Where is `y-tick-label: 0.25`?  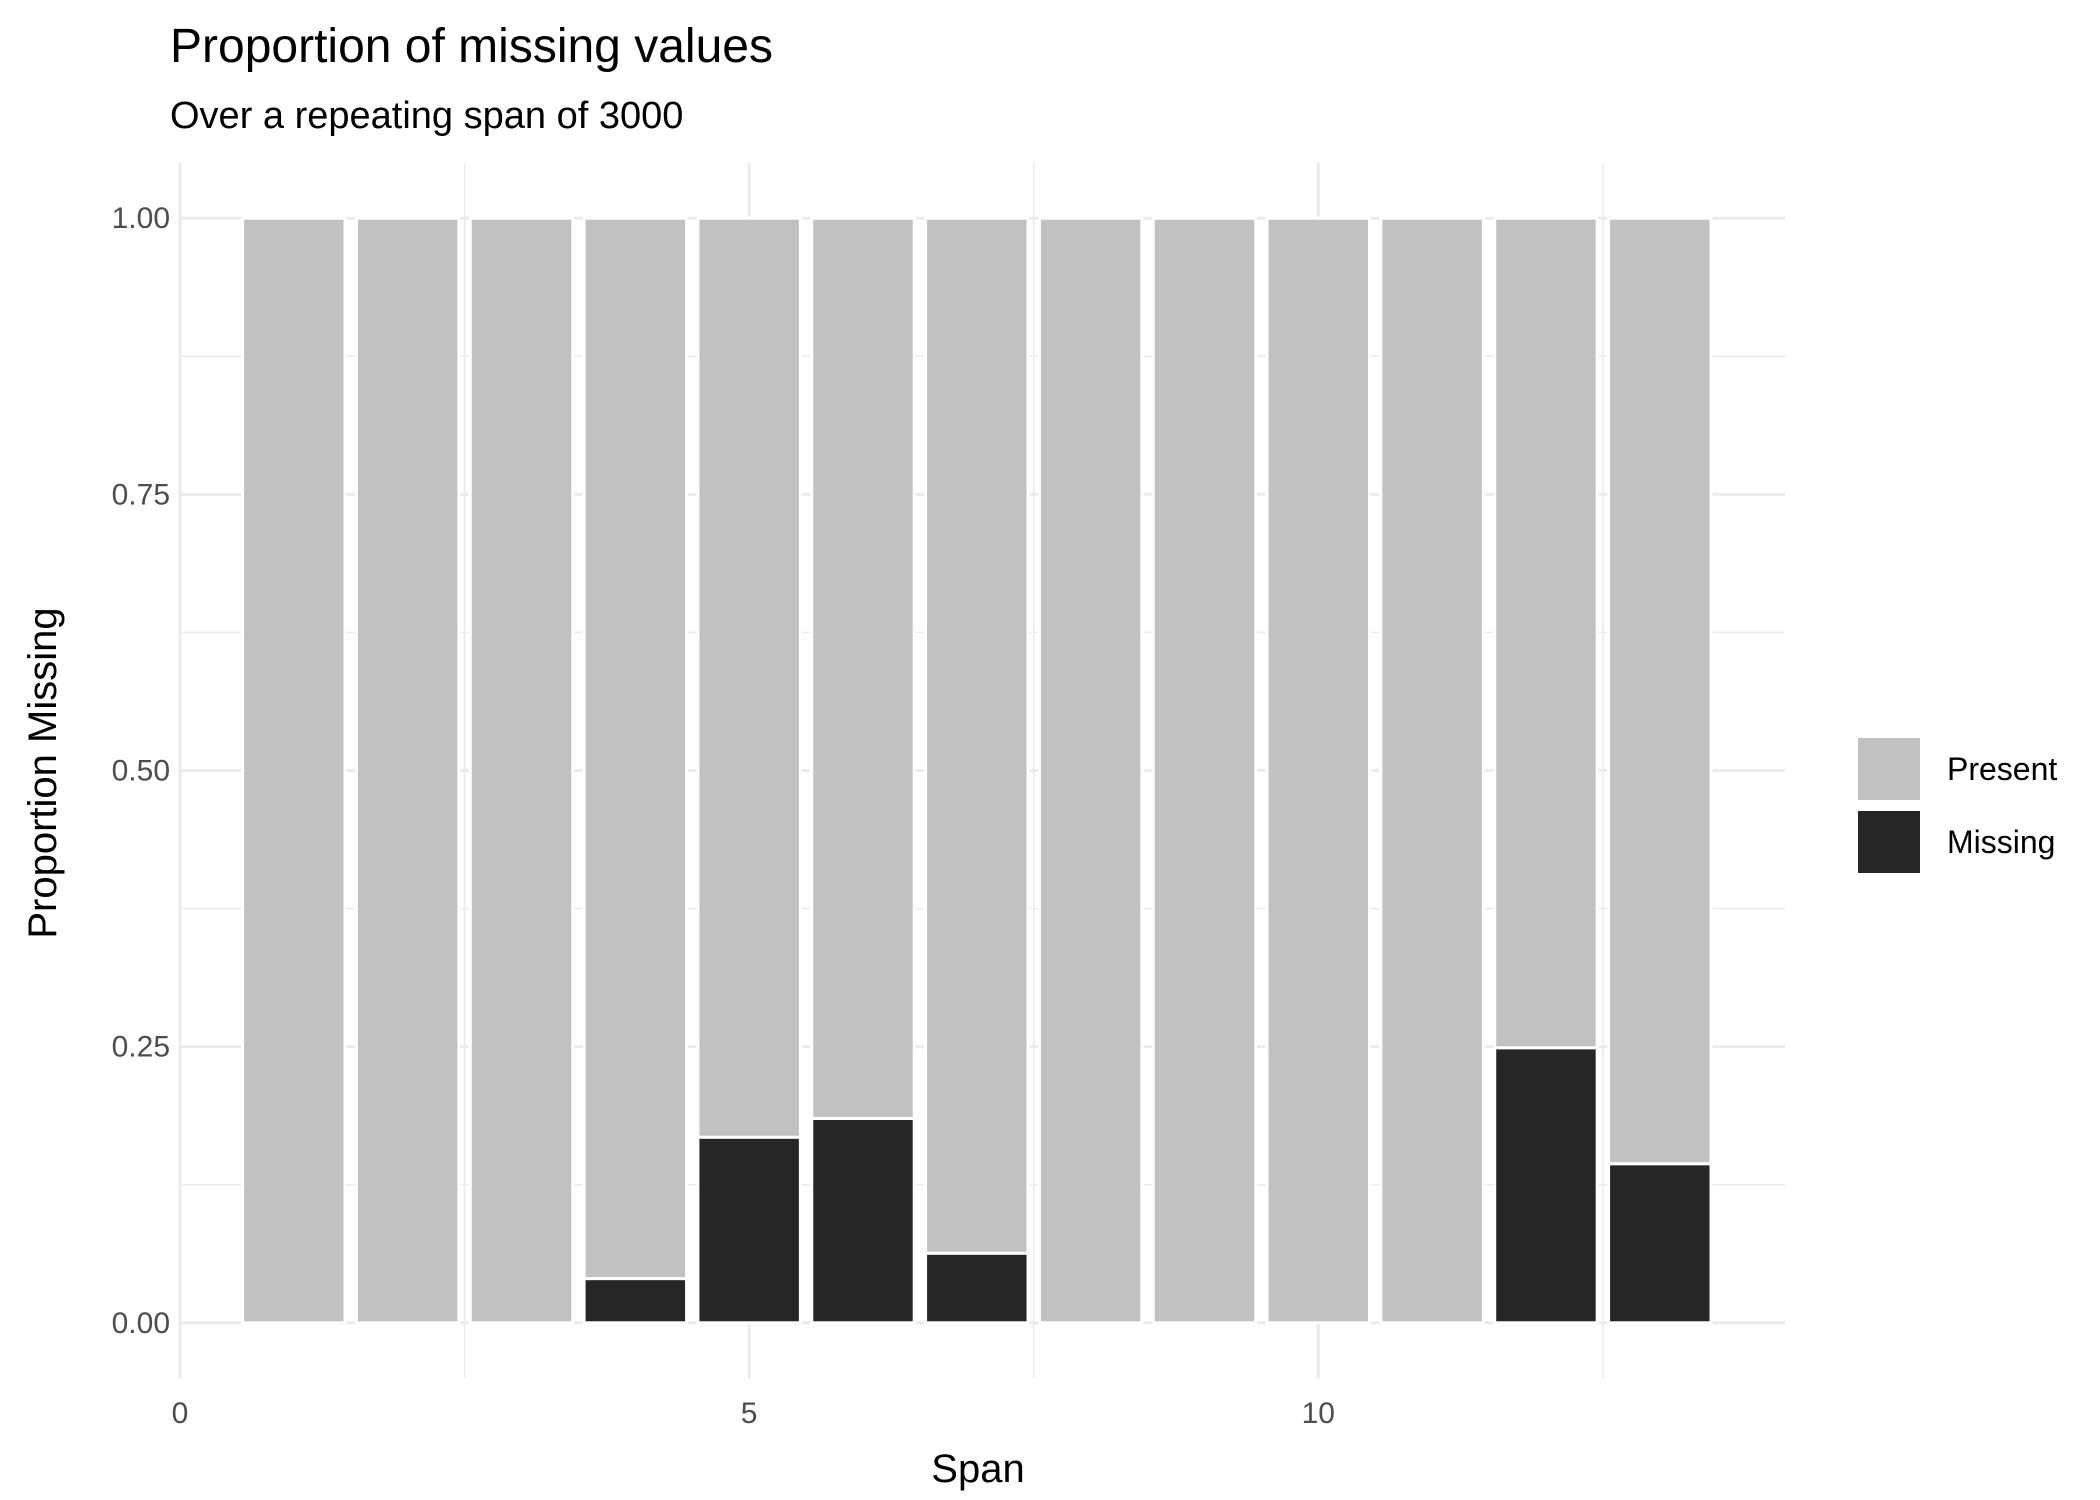
y-tick-label: 0.25 is located at coordinates (141, 1047).